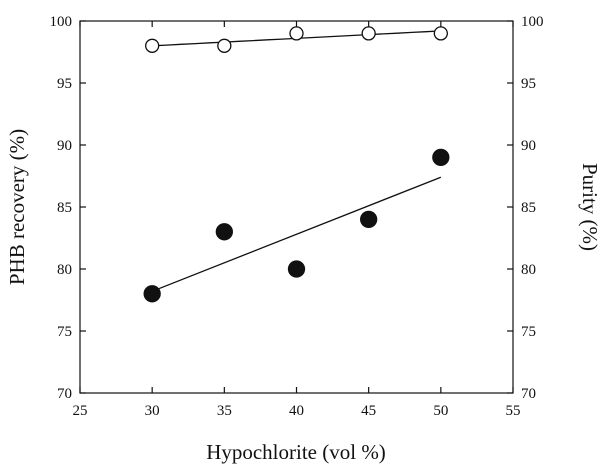 The image size is (601, 469). What do you see at coordinates (64, 332) in the screenshot?
I see `y-tick-label: 75` at bounding box center [64, 332].